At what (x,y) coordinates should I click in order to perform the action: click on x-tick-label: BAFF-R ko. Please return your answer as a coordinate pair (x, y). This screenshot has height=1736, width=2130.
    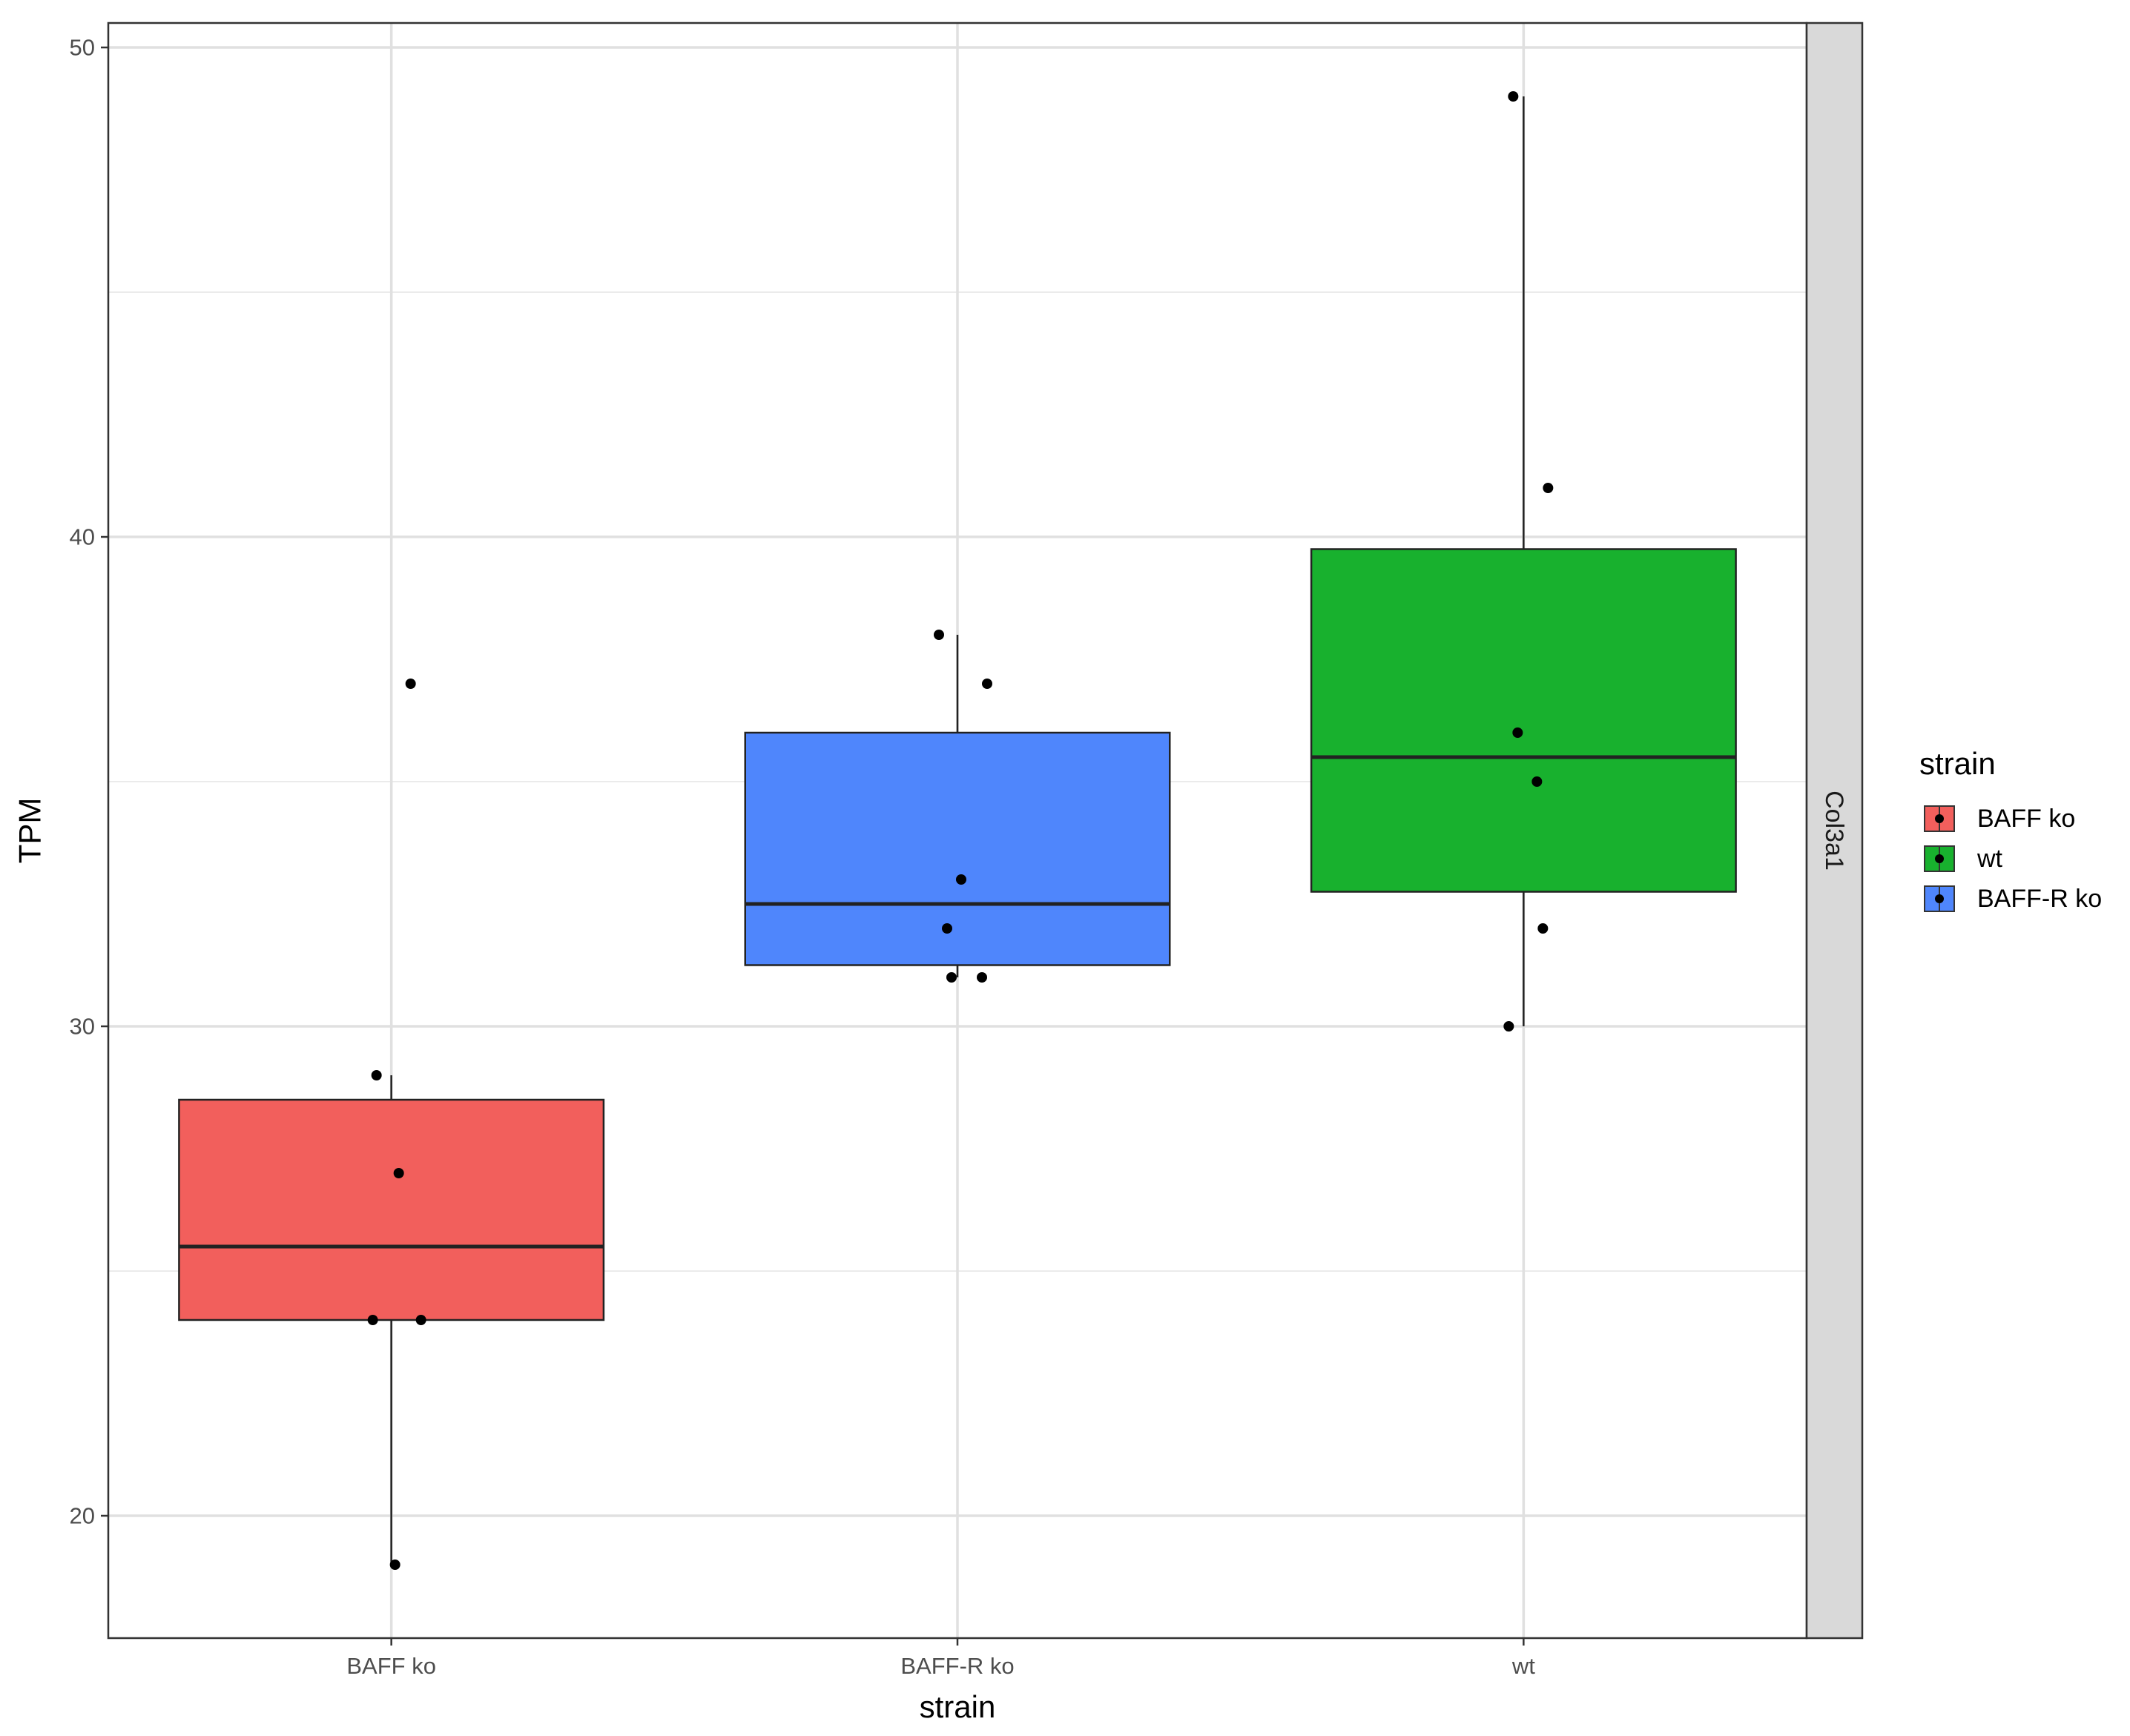
    Looking at the image, I should click on (957, 1666).